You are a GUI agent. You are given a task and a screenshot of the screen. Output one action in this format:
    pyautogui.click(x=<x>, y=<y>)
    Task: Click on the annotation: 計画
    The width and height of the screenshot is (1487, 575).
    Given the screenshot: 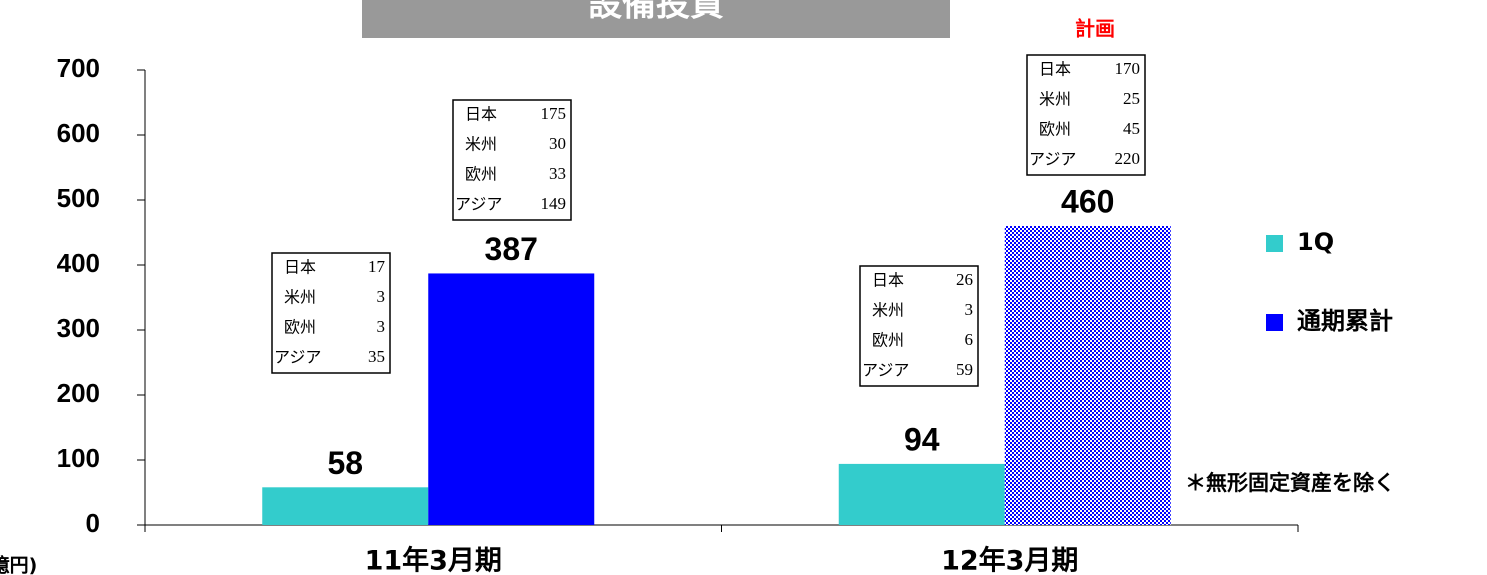 What is the action you would take?
    pyautogui.click(x=1095, y=29)
    